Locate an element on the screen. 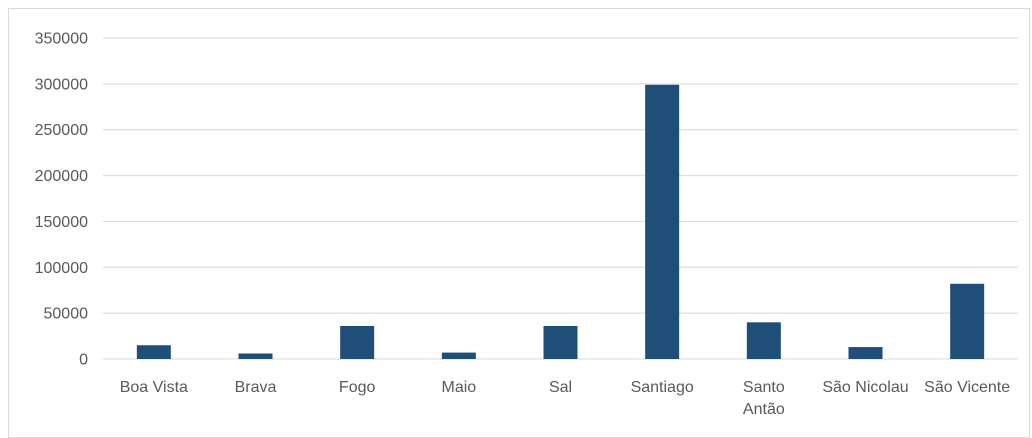 Image resolution: width=1032 pixels, height=438 pixels. y-tick-label-200000: 200000 is located at coordinates (61, 176).